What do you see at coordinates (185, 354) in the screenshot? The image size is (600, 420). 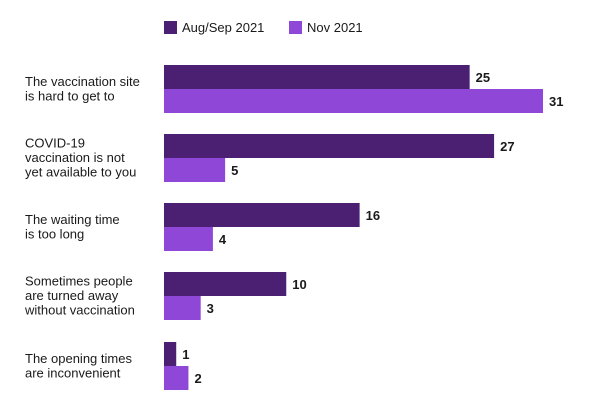 I see `data-label: 1` at bounding box center [185, 354].